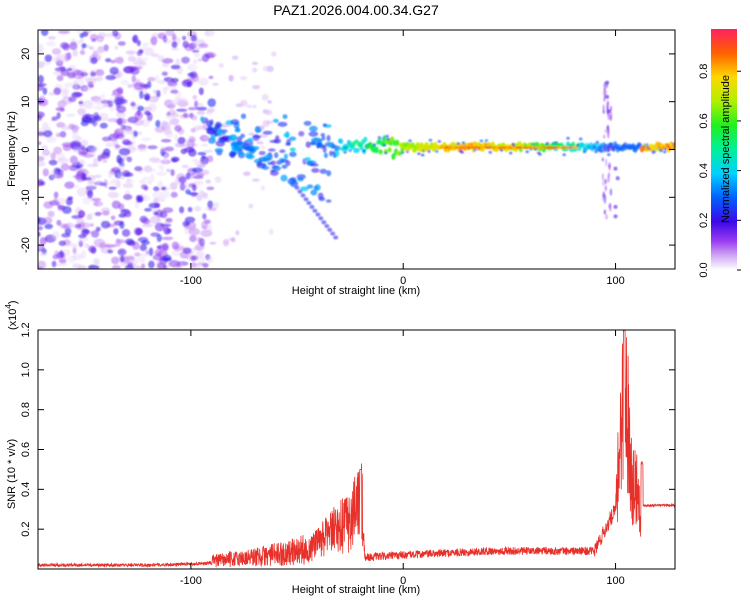  I want to click on snr-x-tick-label: 0, so click(403, 581).